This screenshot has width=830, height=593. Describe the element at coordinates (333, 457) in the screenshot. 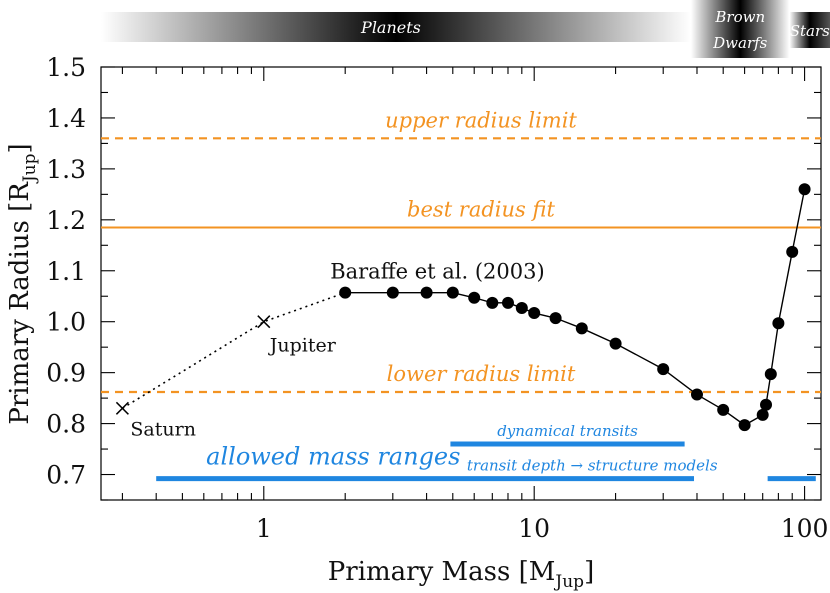

I see `allowed-mass-ranges-title: allowed mass ranges` at that location.